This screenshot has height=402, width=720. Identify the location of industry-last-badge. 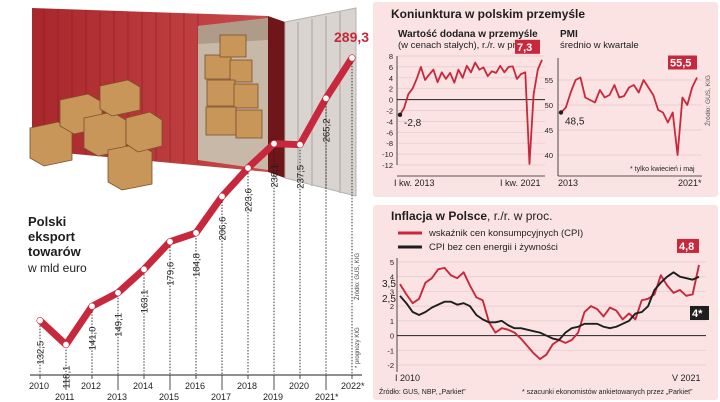
(527, 46).